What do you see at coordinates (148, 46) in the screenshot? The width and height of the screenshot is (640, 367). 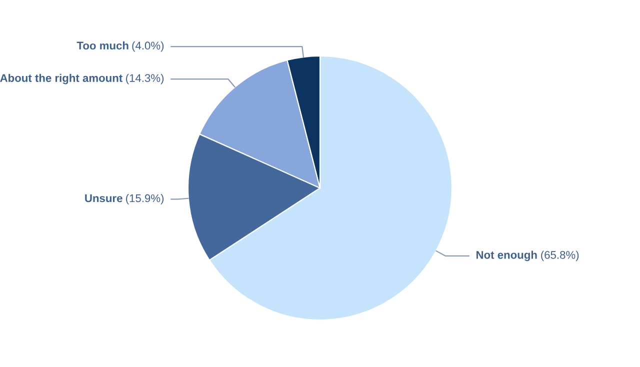 I see `data-label: (4.0%)` at bounding box center [148, 46].